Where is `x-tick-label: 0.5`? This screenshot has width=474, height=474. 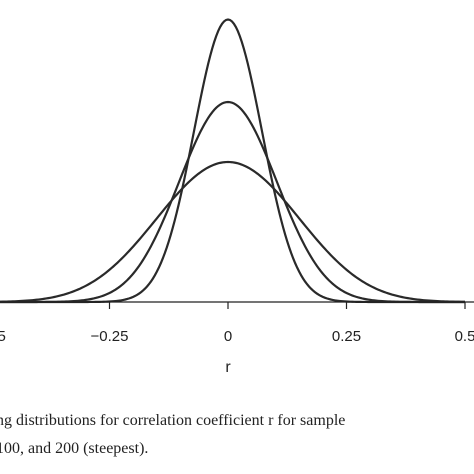 x-tick-label: 0.5 is located at coordinates (464, 336).